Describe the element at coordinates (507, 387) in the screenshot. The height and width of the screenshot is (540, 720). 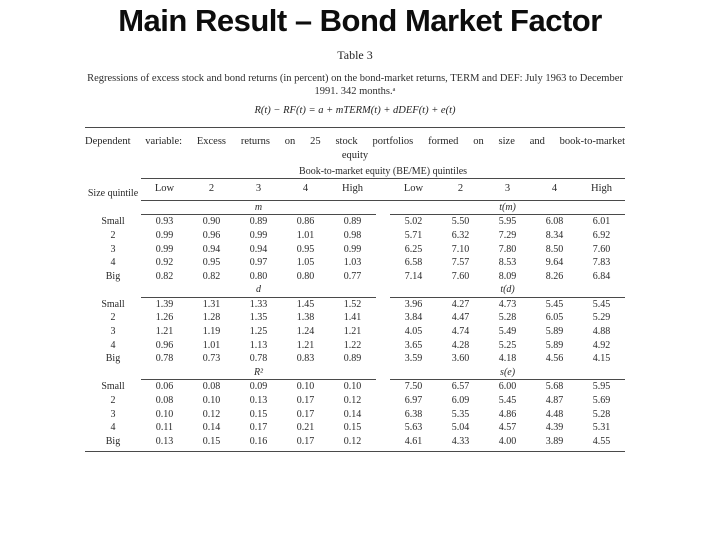
I see `table-cell: 6.00` at that location.